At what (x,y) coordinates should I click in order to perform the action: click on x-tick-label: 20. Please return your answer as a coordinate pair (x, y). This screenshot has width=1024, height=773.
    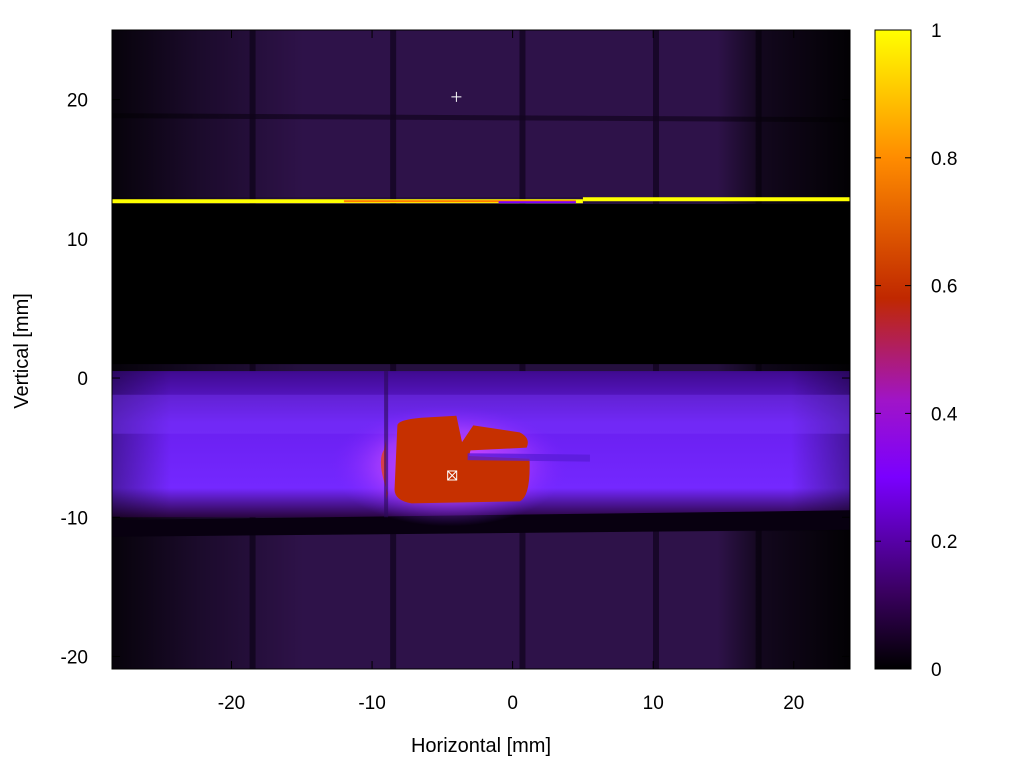
    Looking at the image, I should click on (793, 703).